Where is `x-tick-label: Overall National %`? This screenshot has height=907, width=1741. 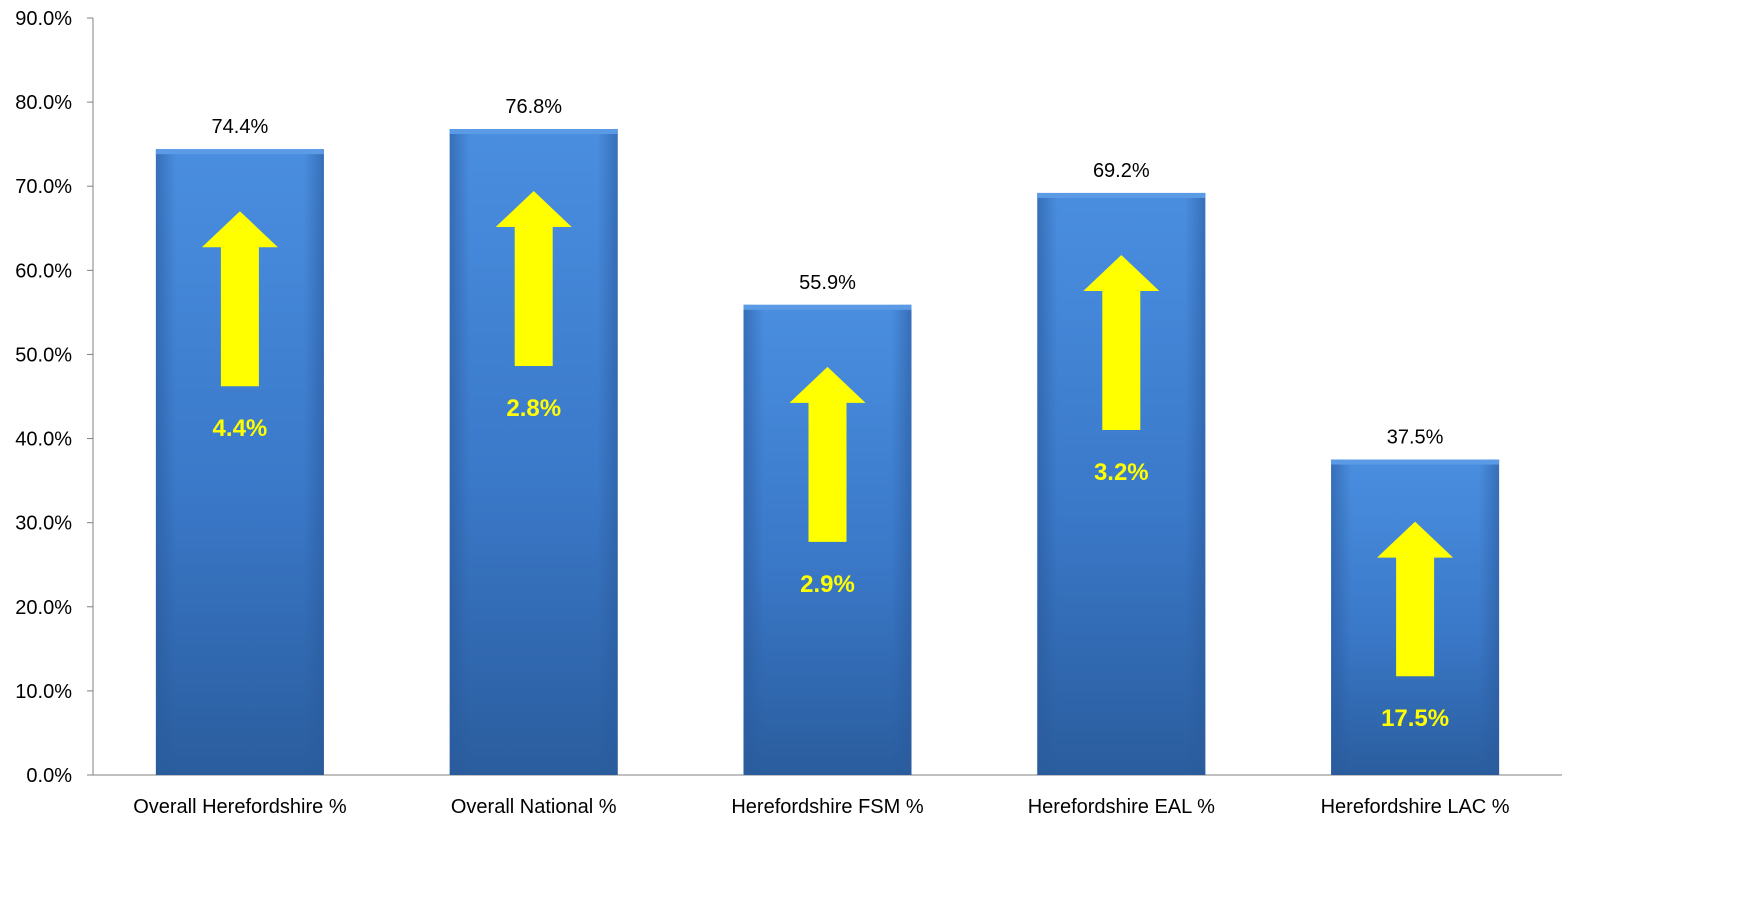
x-tick-label: Overall National % is located at coordinates (534, 807).